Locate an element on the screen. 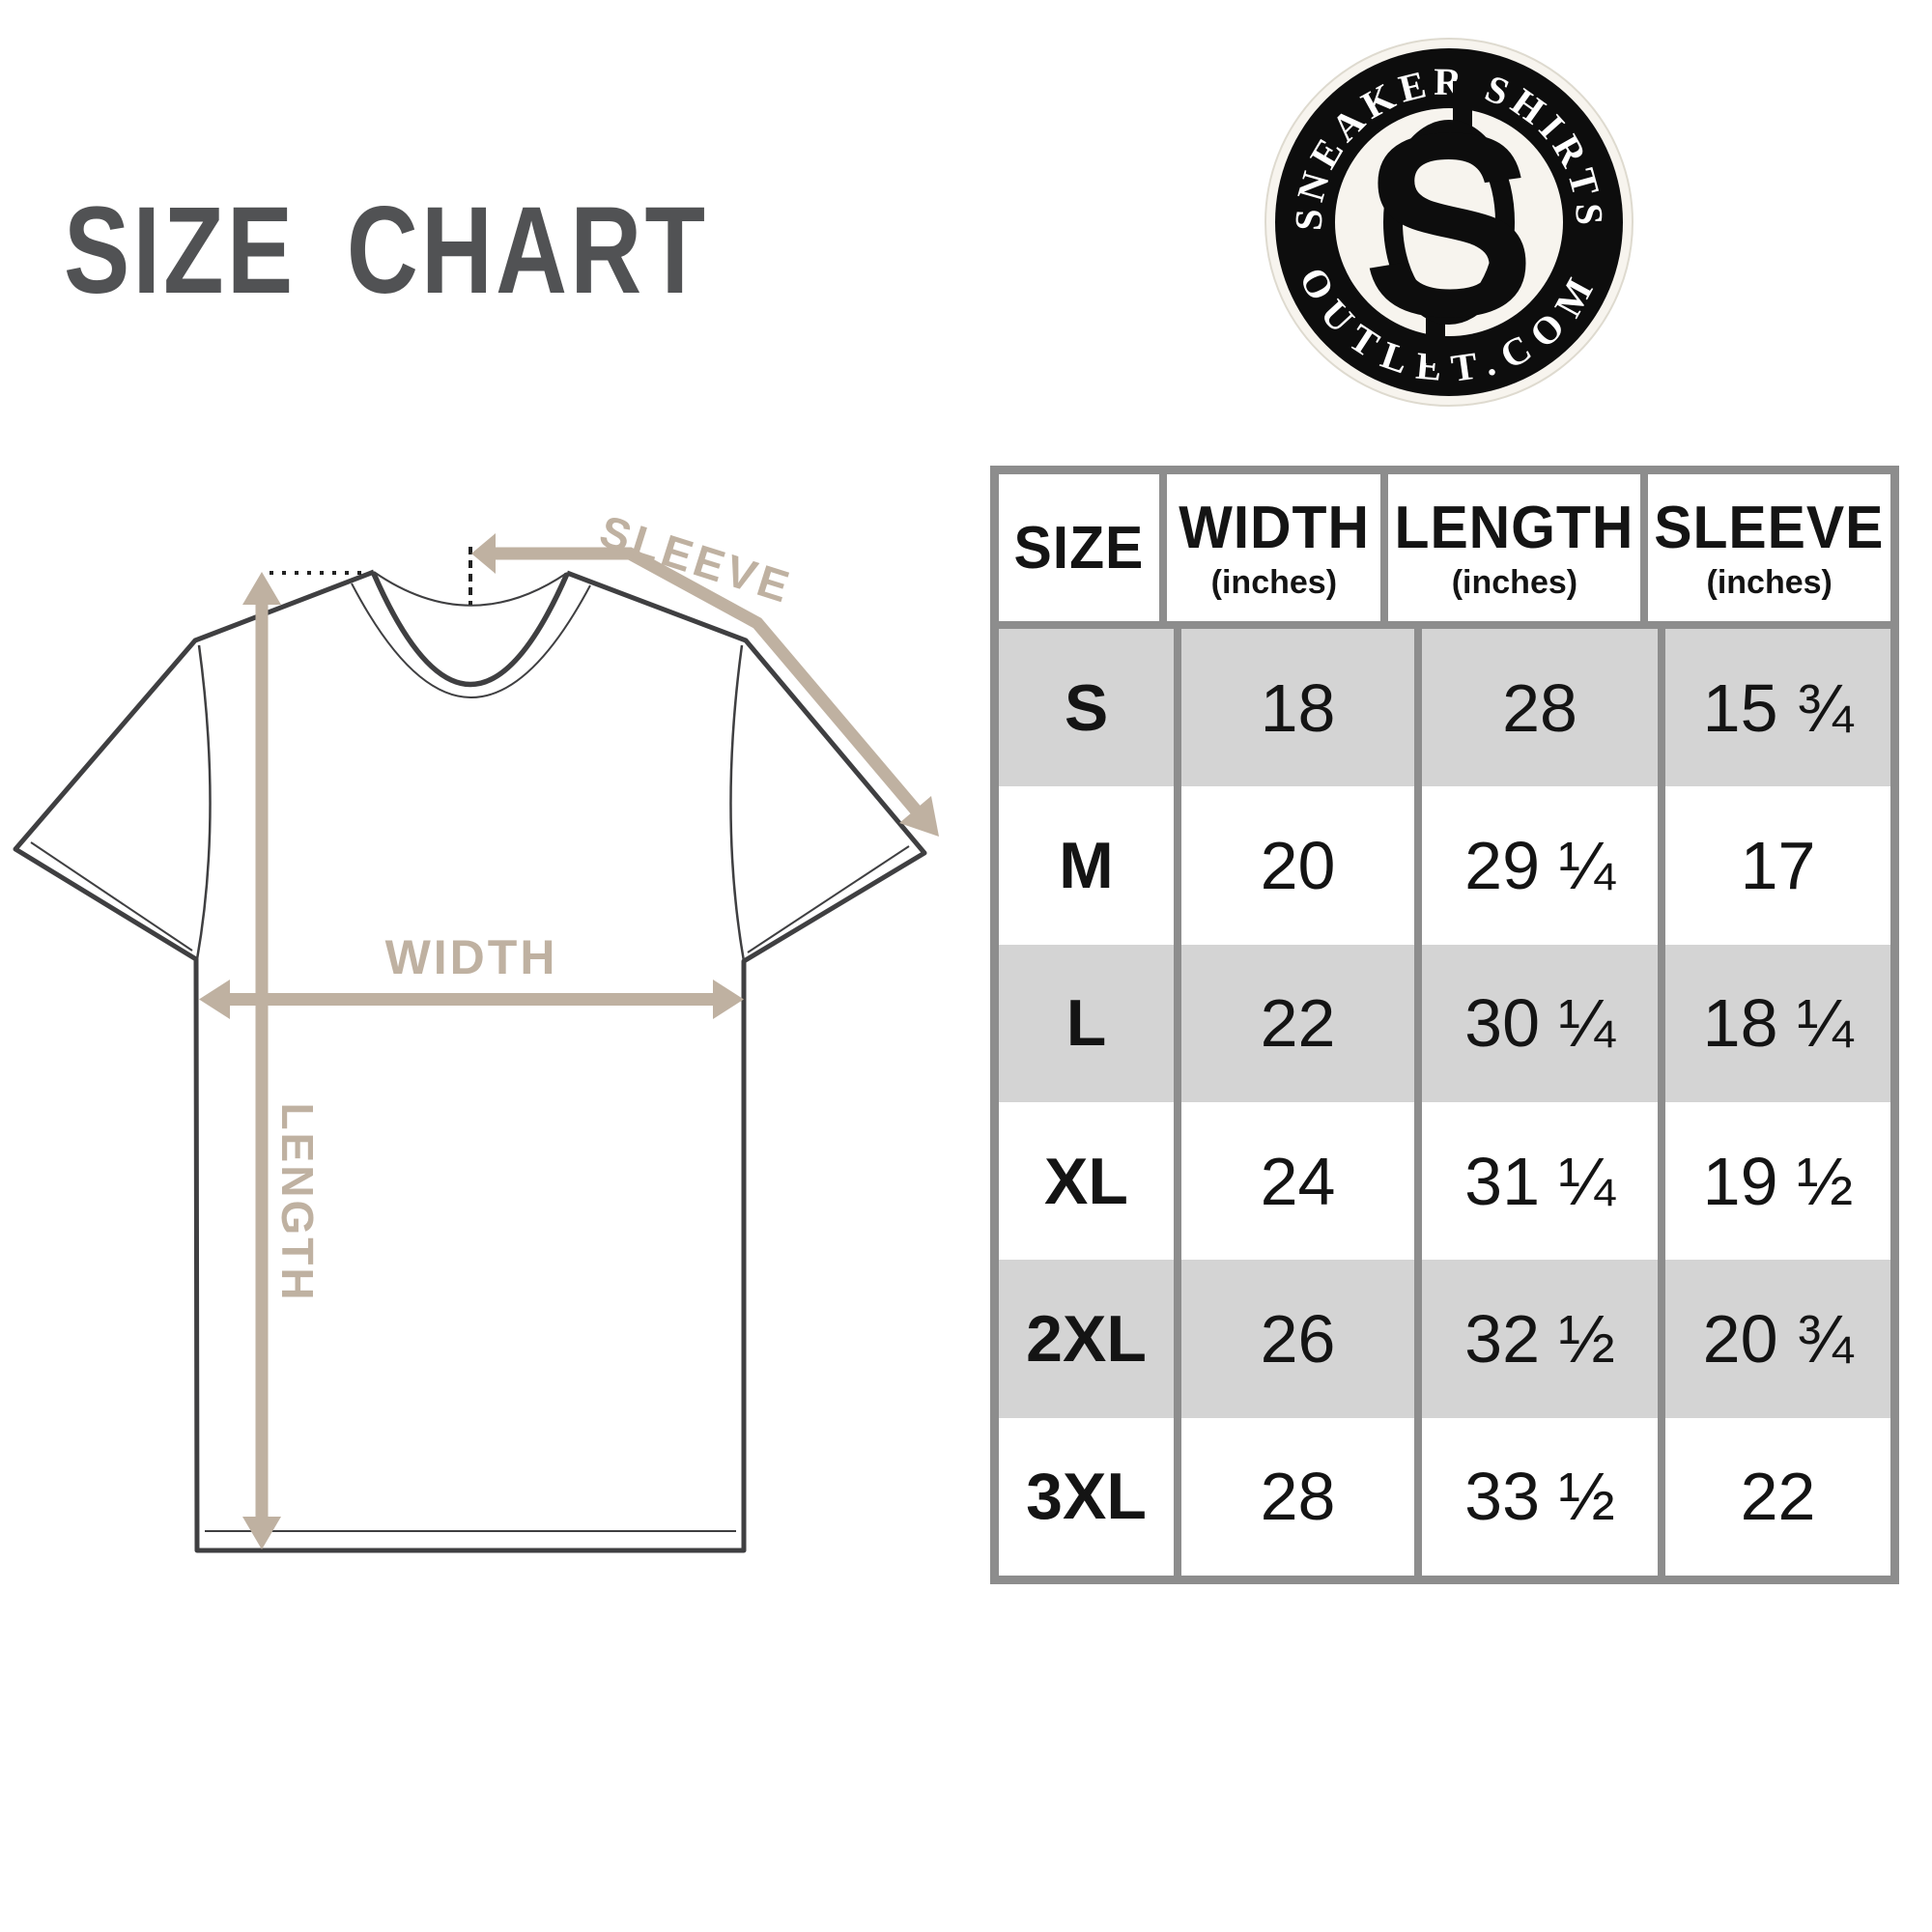 Image resolution: width=1932 pixels, height=1932 pixels. cell-sleeve: 15 ¾ is located at coordinates (1777, 708).